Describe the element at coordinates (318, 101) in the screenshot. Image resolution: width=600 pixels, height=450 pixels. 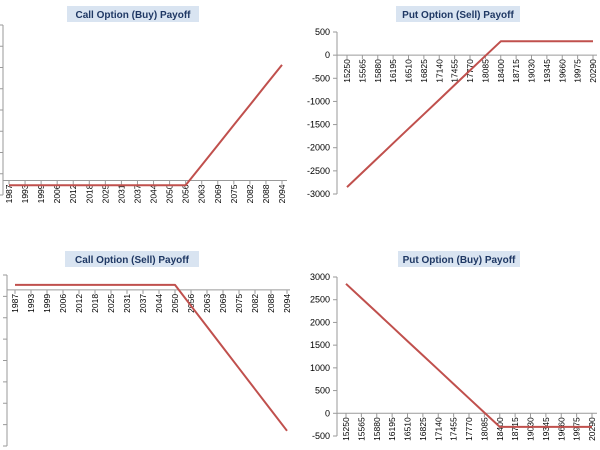
I see `y-tick-label: -1000` at that location.